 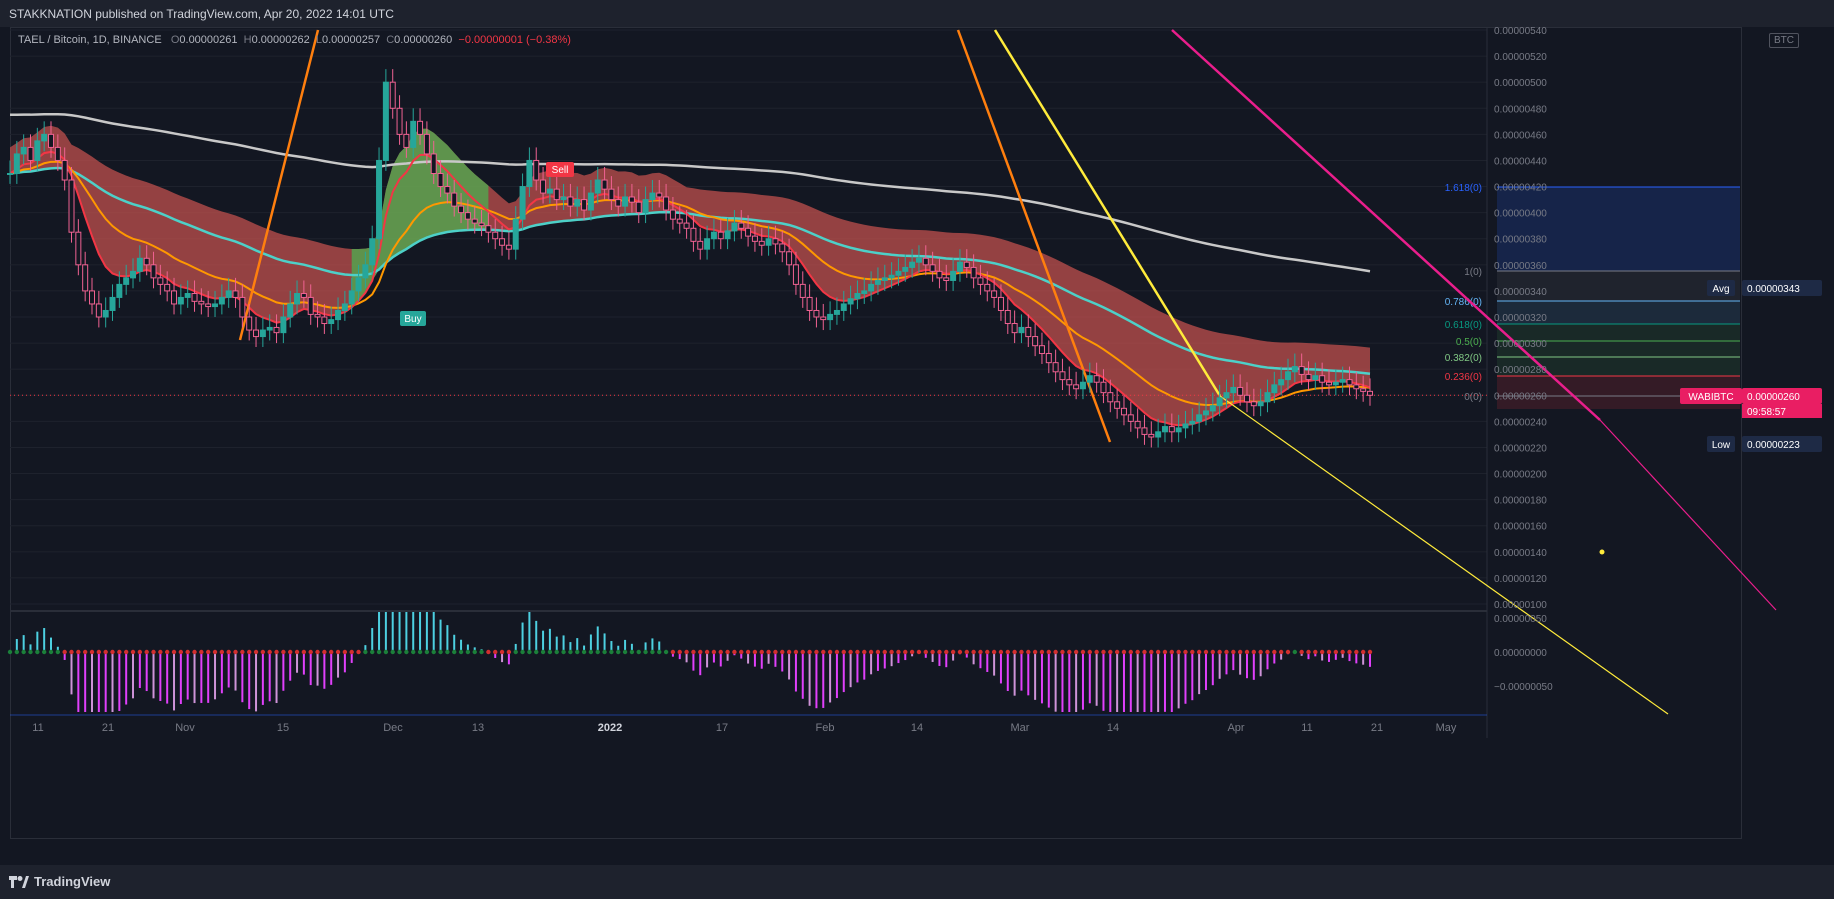 I want to click on time-axis: 11 21 Nov 15 Dec 13 2022 17 Feb 14 Mar 14 Apr 11 21 May, so click(x=744, y=728).